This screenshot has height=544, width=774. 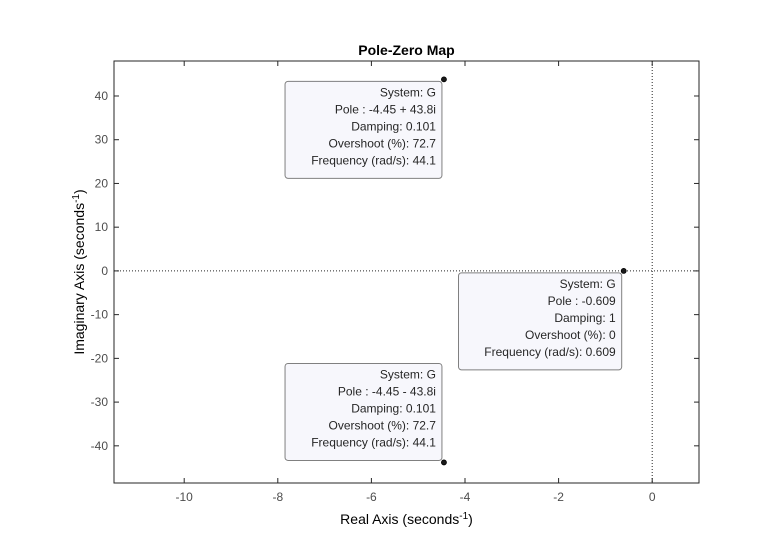 What do you see at coordinates (570, 335) in the screenshot?
I see `datatip-line: Overshoot (%): 0` at bounding box center [570, 335].